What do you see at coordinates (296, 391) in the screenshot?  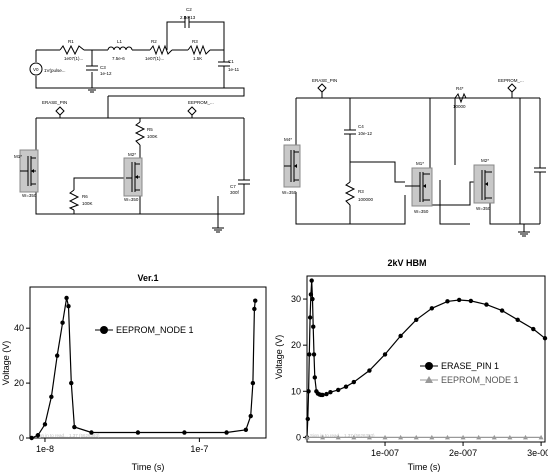 I see `chart2-y-tick-label: 10` at bounding box center [296, 391].